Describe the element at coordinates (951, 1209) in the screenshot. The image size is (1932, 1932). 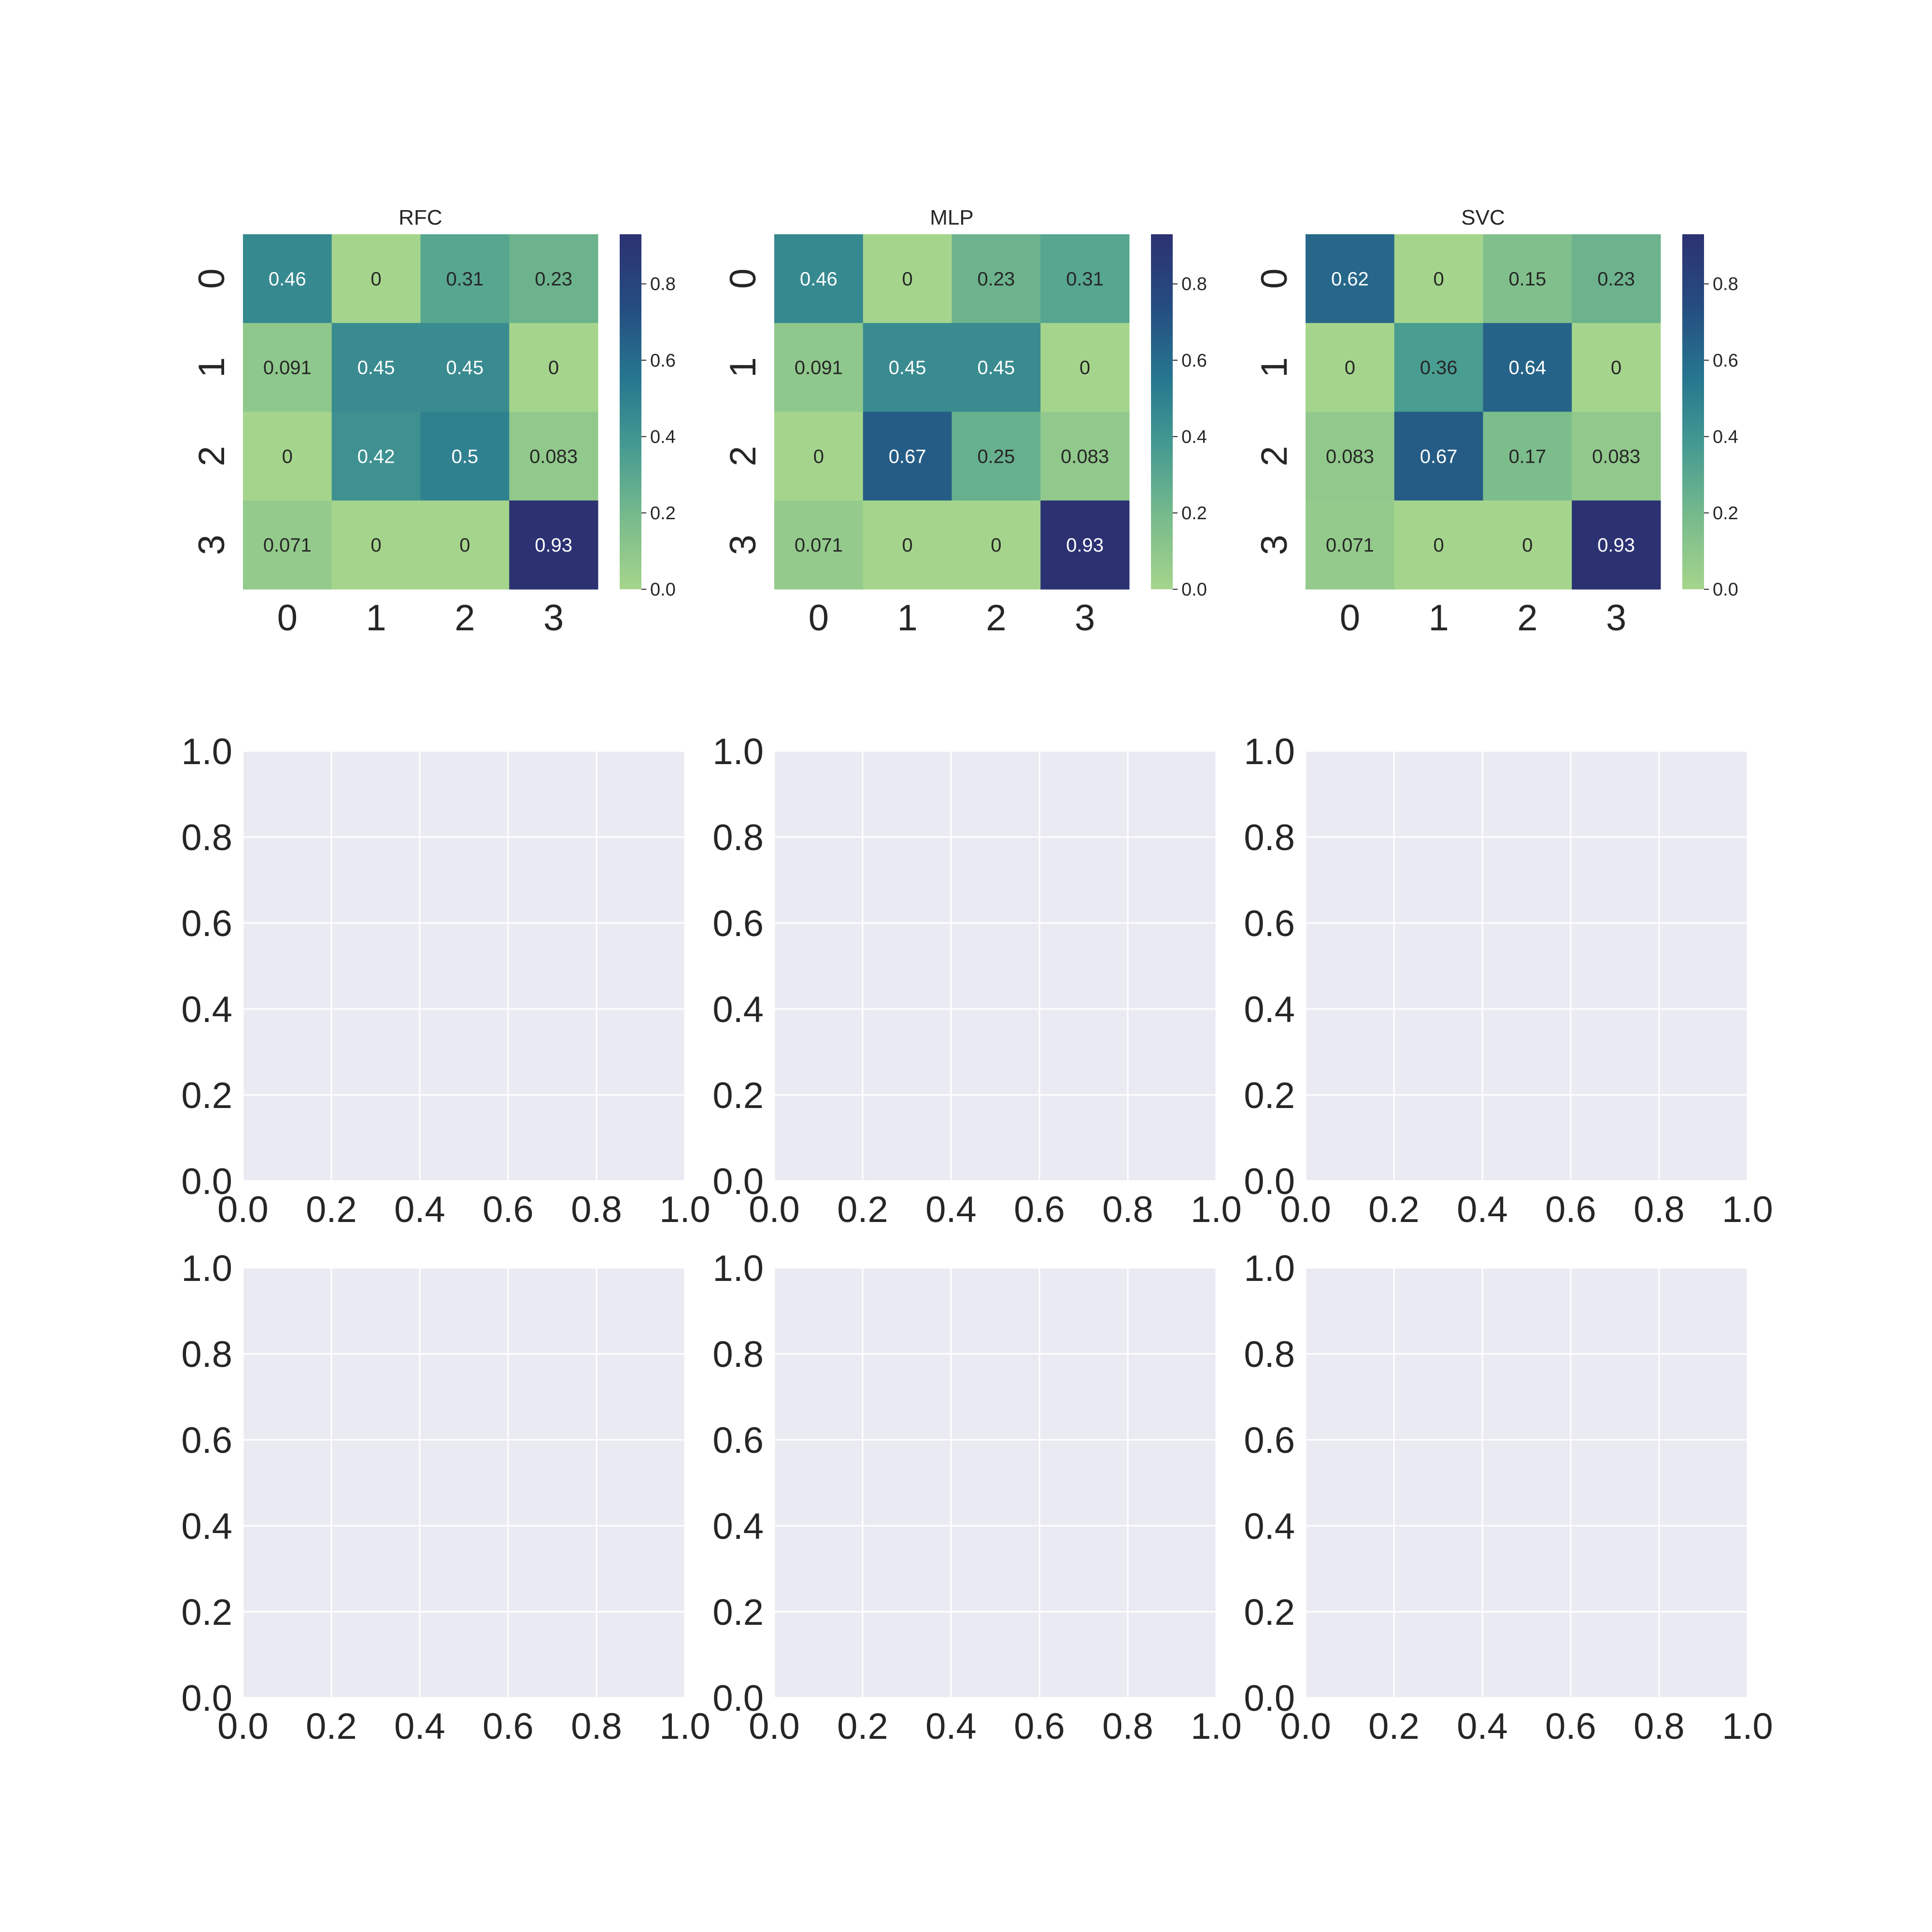
I see `x-tick-label: 0.4` at that location.